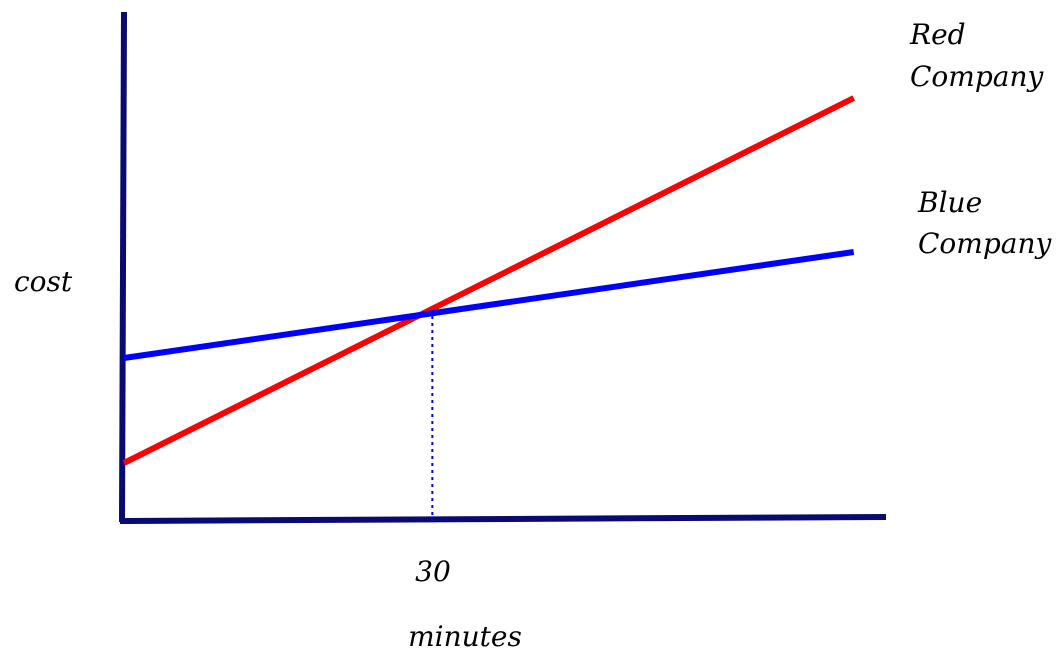  Describe the element at coordinates (465, 636) in the screenshot. I see `x-axis-label: minutes` at that location.